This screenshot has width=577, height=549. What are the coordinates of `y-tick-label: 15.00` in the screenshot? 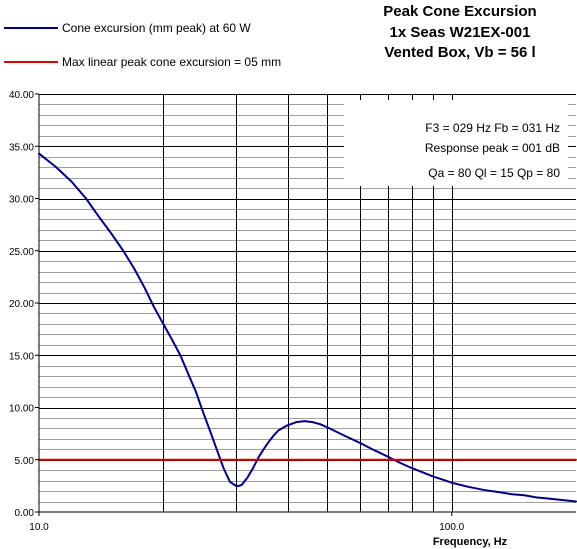 It's located at (21, 356).